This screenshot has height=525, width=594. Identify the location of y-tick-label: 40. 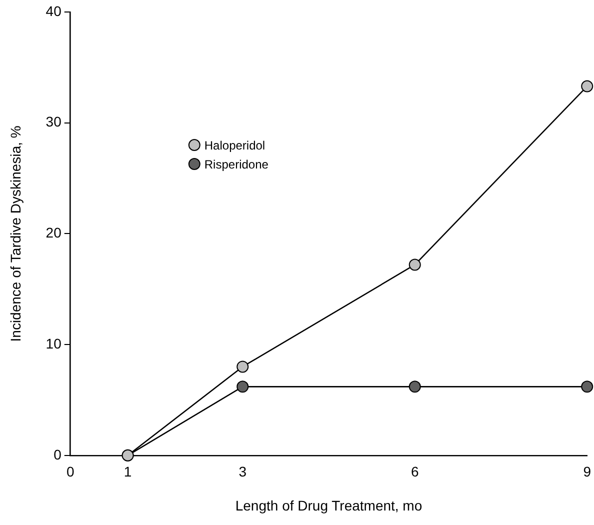
(54, 10).